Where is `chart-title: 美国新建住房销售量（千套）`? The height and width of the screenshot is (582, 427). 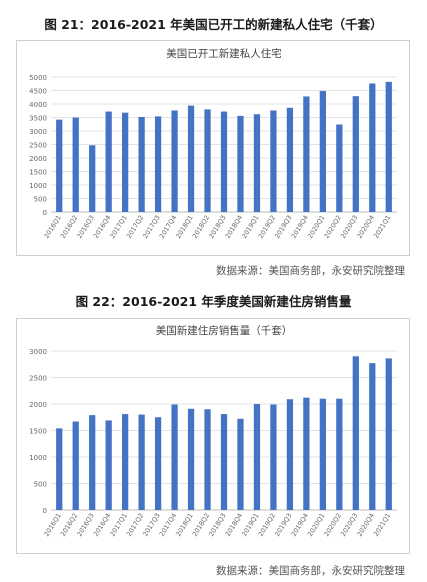
chart-title: 美国新建住房销售量（千套） is located at coordinates (224, 330).